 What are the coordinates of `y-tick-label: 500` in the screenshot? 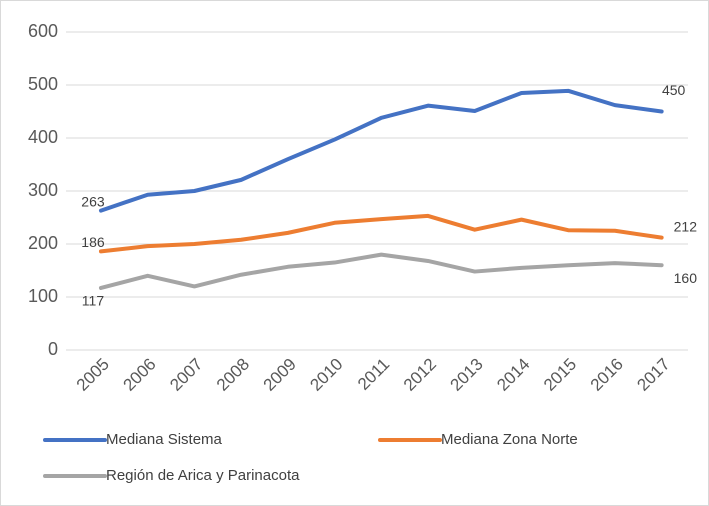 It's located at (43, 84).